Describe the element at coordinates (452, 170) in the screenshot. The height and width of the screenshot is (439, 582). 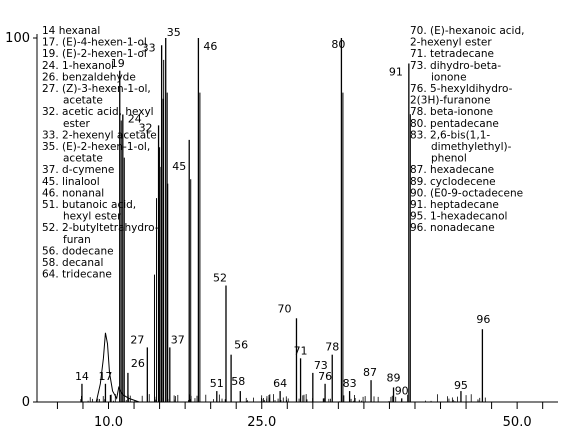
I see `legend-entry: 87. hexadecane` at that location.